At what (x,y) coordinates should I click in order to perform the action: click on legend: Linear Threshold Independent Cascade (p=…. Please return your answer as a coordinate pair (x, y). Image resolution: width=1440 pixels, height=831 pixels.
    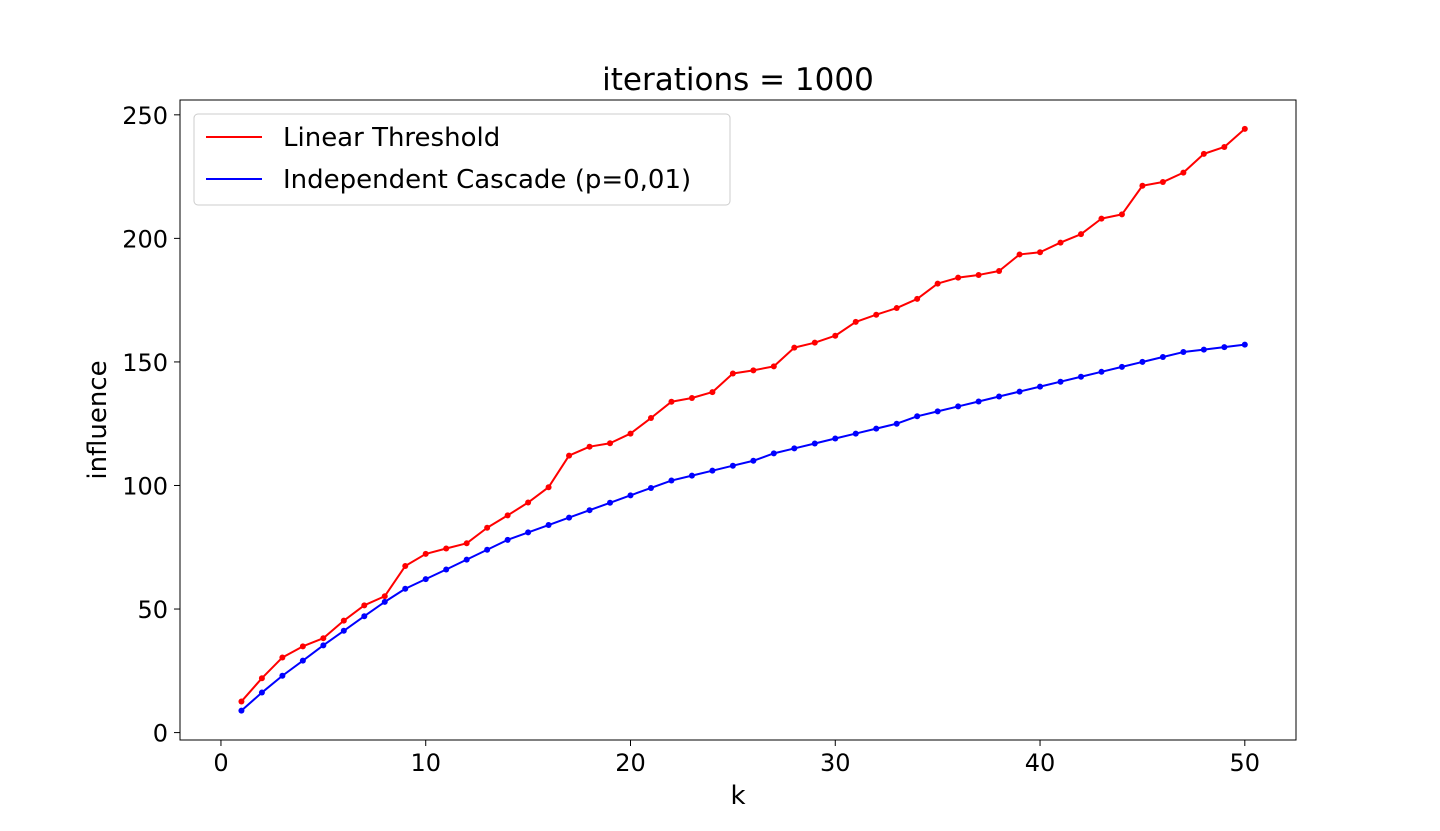
    Looking at the image, I should click on (462, 159).